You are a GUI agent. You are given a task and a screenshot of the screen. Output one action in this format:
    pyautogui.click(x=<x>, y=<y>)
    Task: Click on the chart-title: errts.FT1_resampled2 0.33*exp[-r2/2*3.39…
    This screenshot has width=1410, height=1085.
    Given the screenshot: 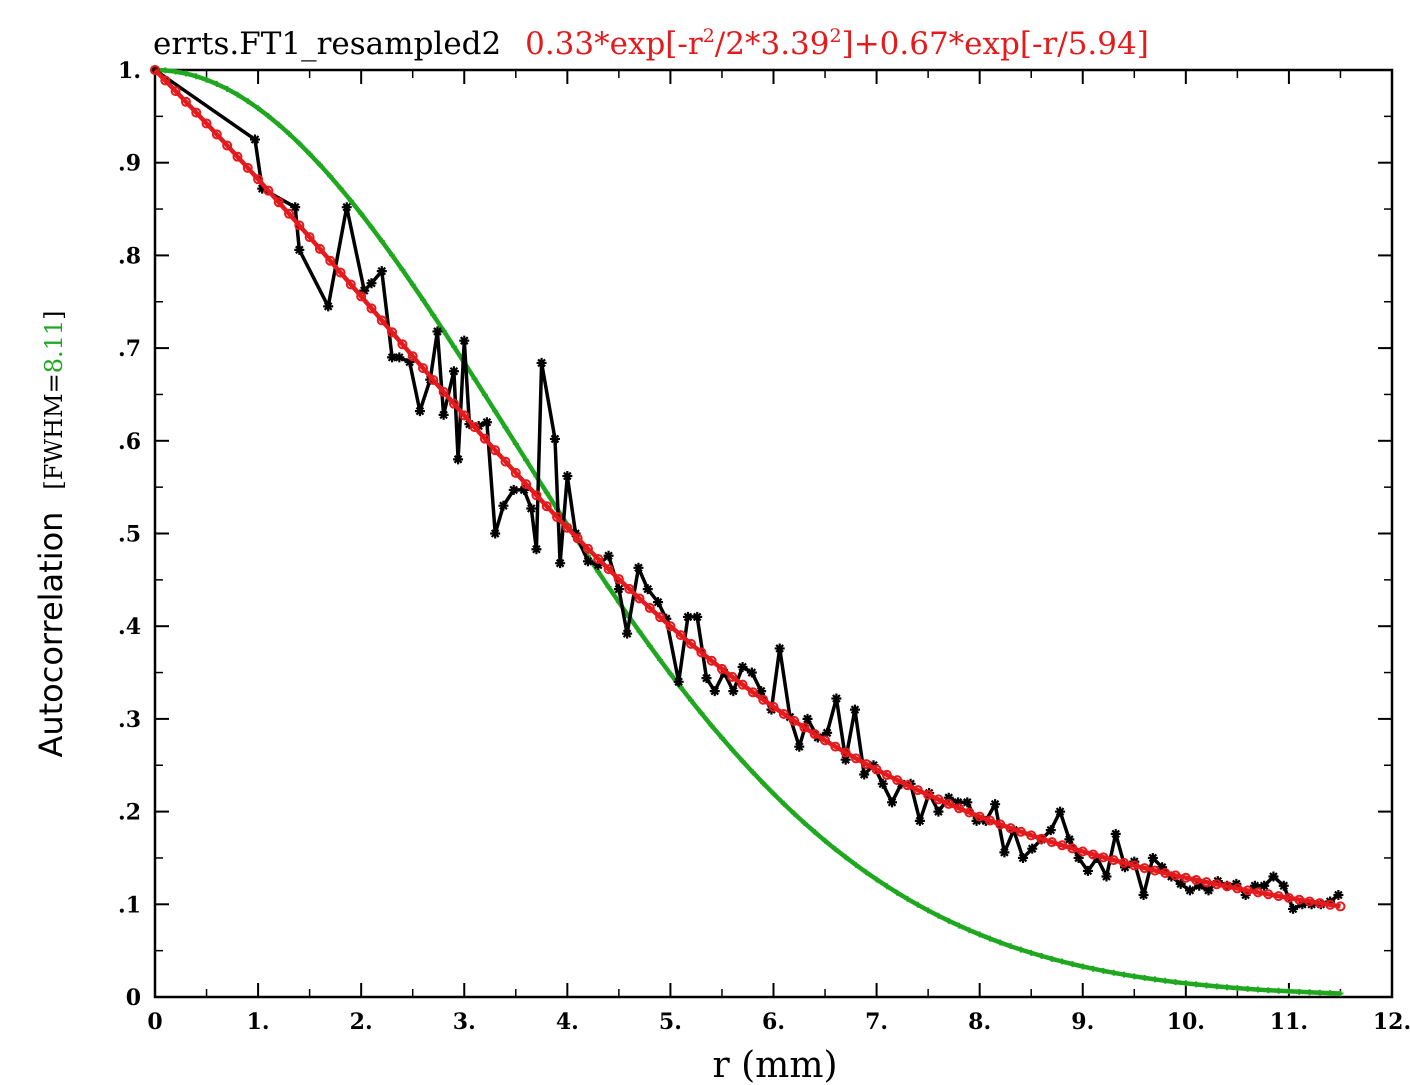 What is the action you would take?
    pyautogui.click(x=651, y=43)
    